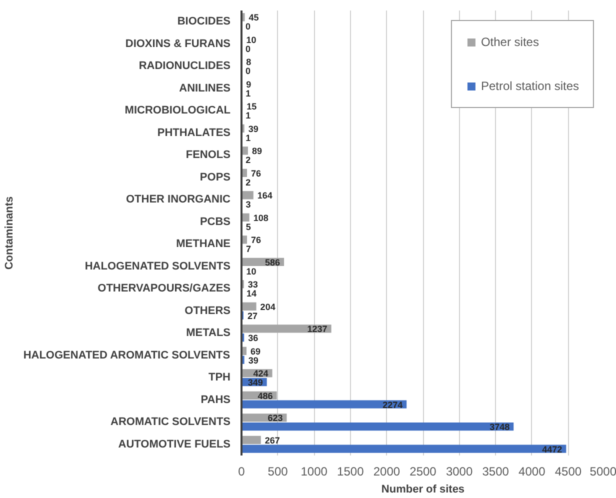 Image resolution: width=616 pixels, height=498 pixels. I want to click on y-tick-label: RADIONUCLIDES, so click(184, 66).